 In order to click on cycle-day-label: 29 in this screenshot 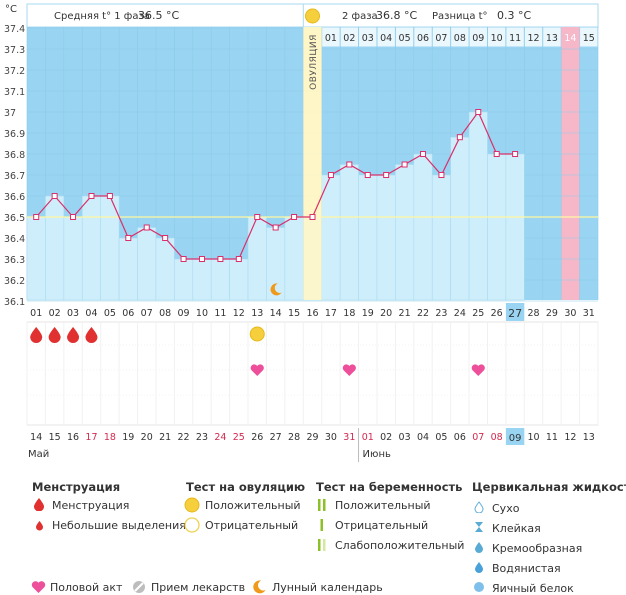, I will do `click(552, 313)`.